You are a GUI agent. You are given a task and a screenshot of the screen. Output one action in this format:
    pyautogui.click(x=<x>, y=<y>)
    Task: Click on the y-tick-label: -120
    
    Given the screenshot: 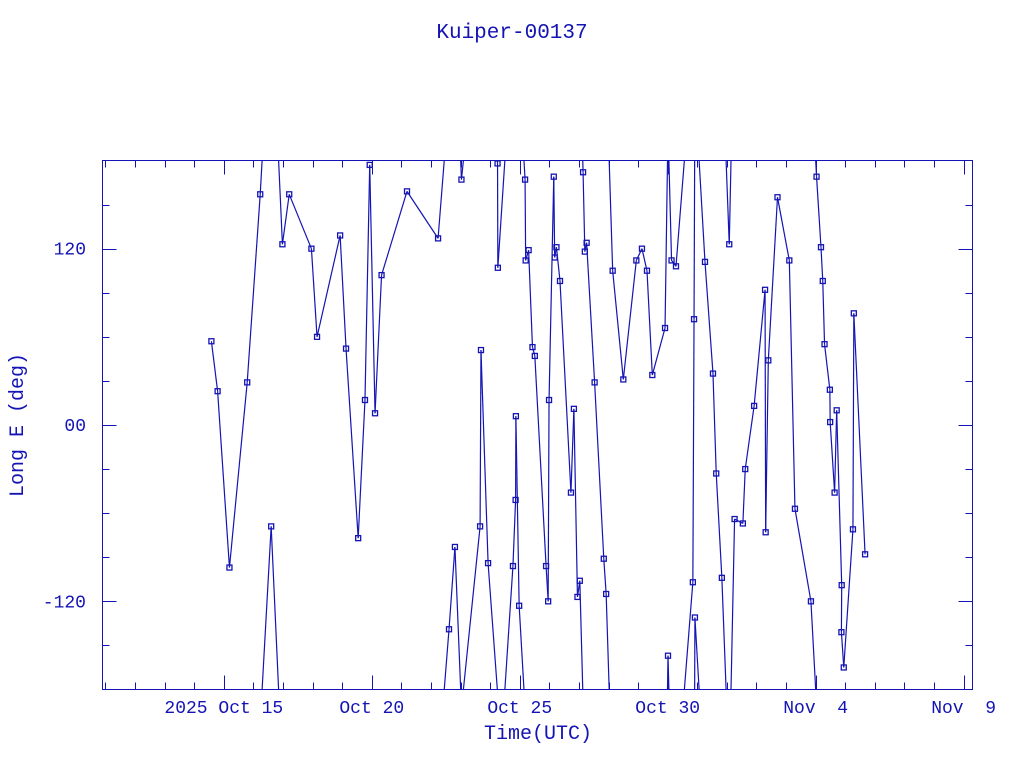 What is the action you would take?
    pyautogui.click(x=64, y=603)
    